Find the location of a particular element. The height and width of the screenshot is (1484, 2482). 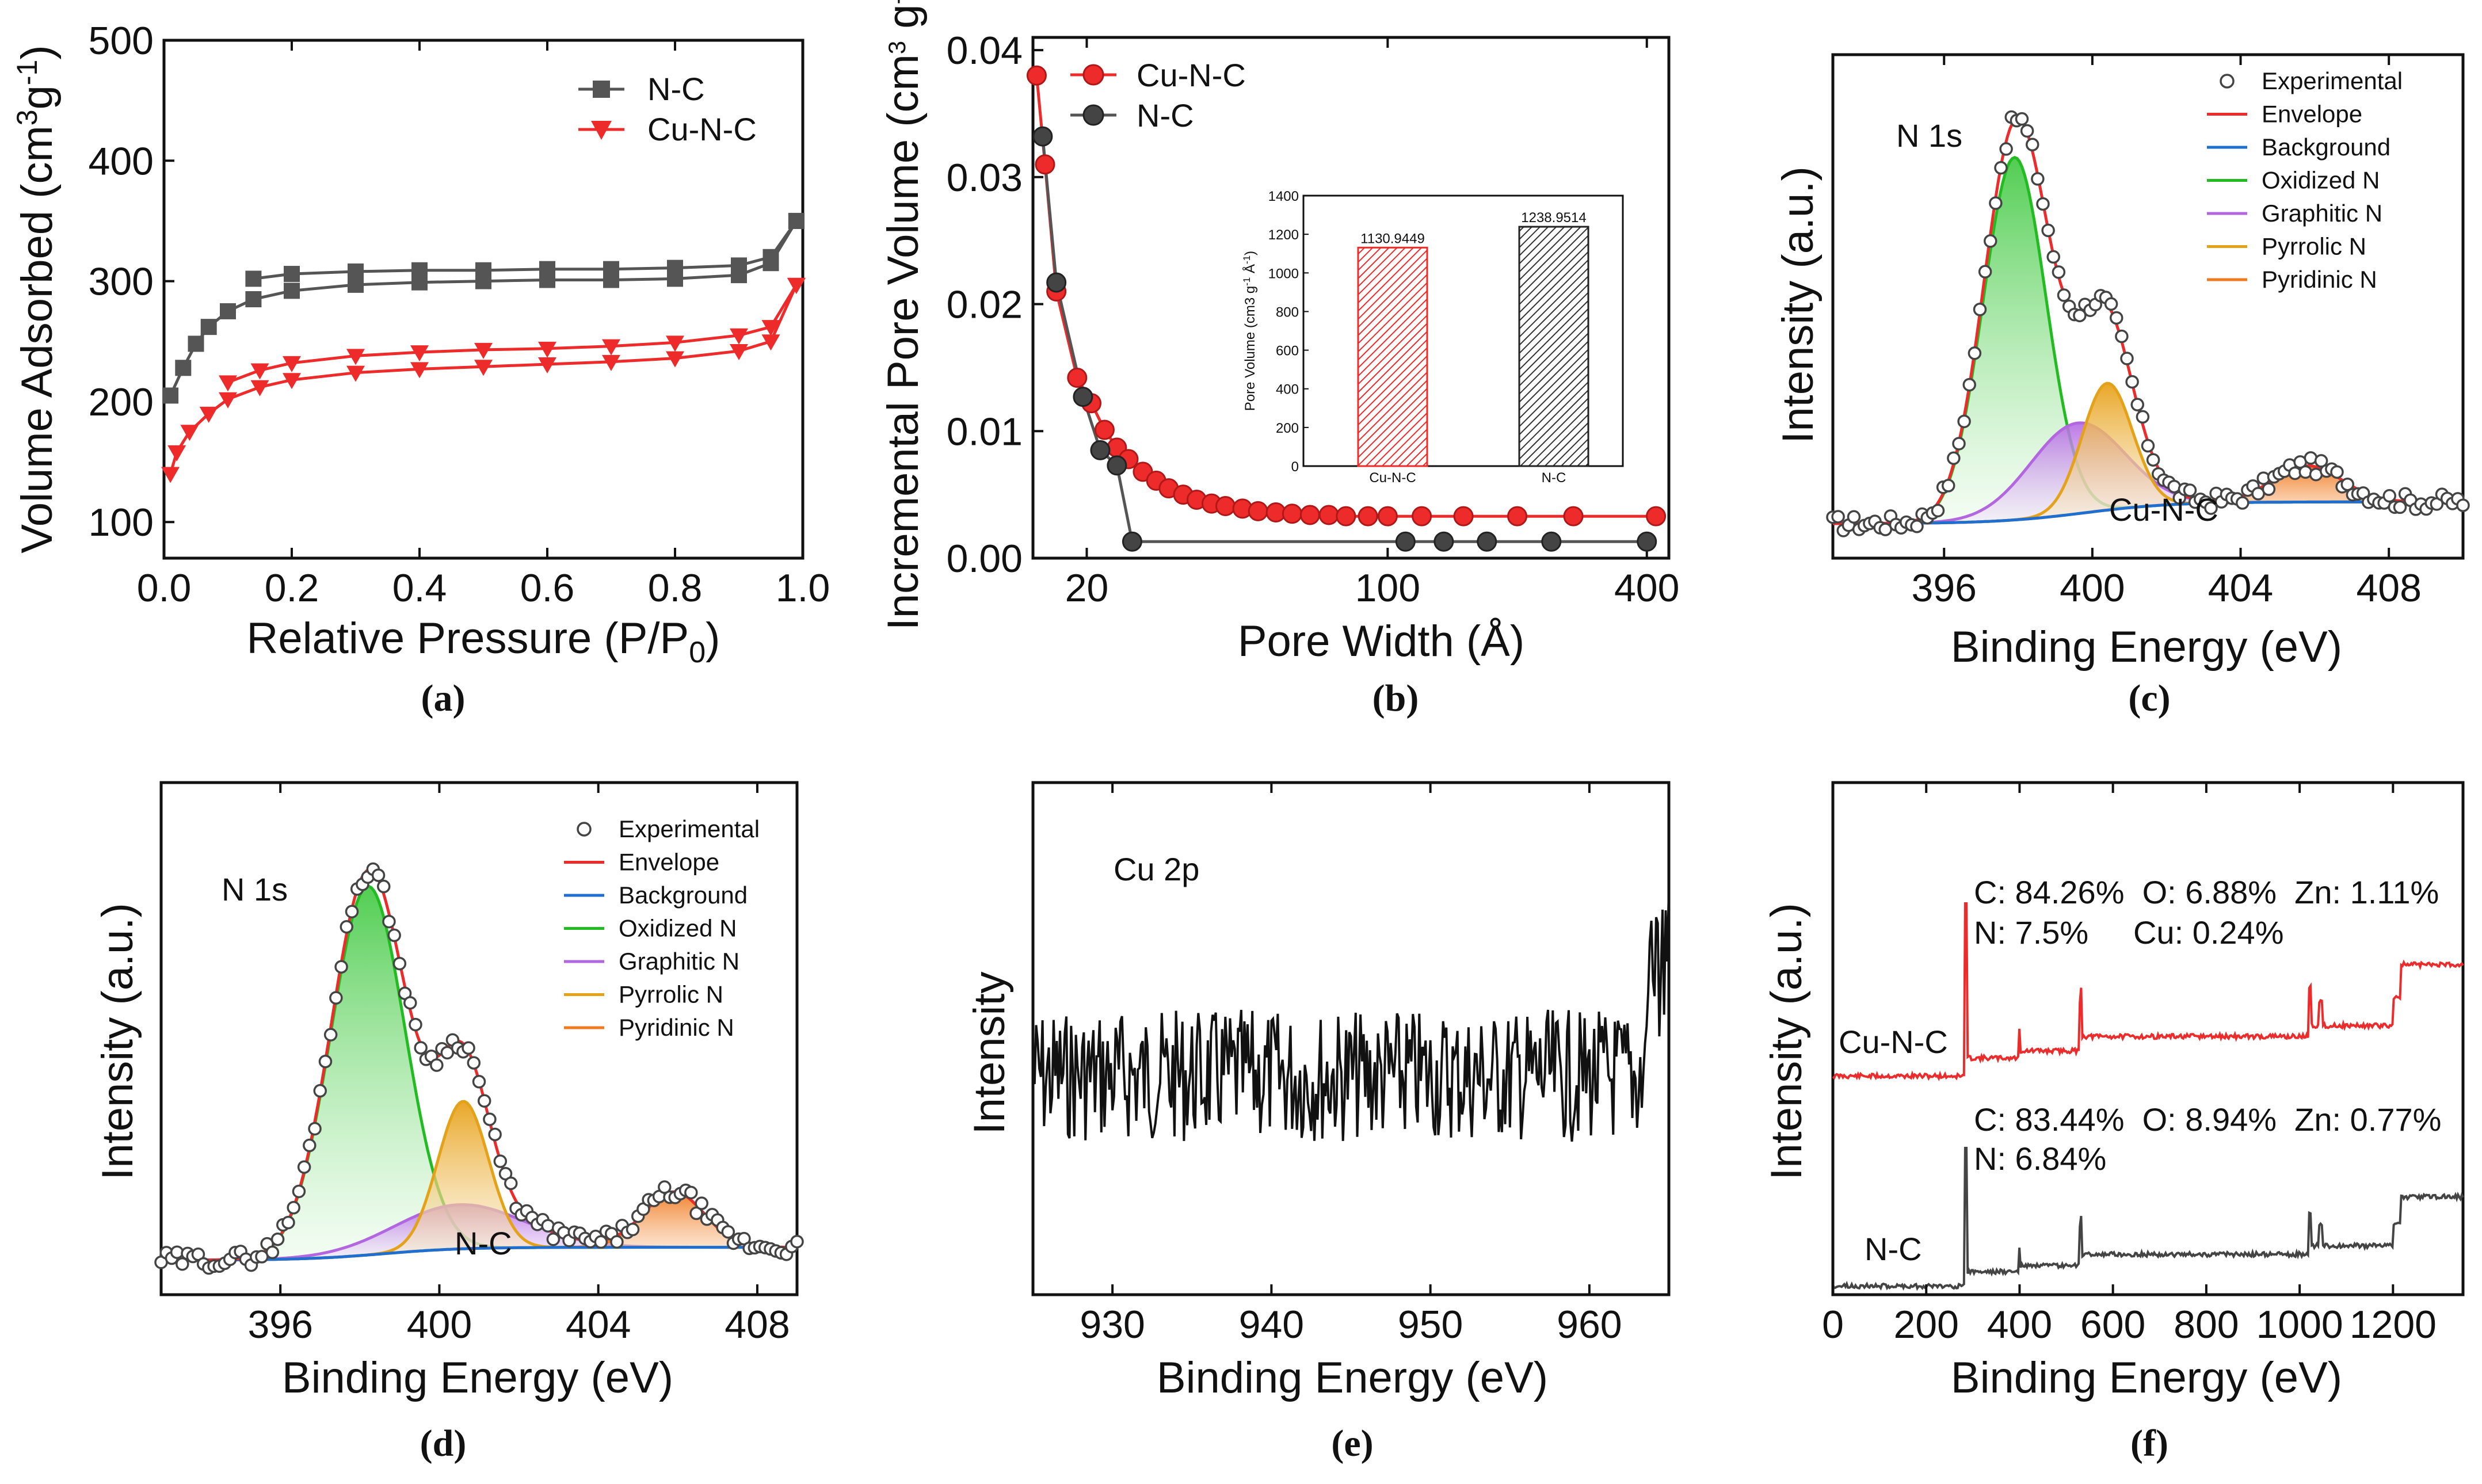

peak-fill-oxidized-n is located at coordinates (479, 1073).